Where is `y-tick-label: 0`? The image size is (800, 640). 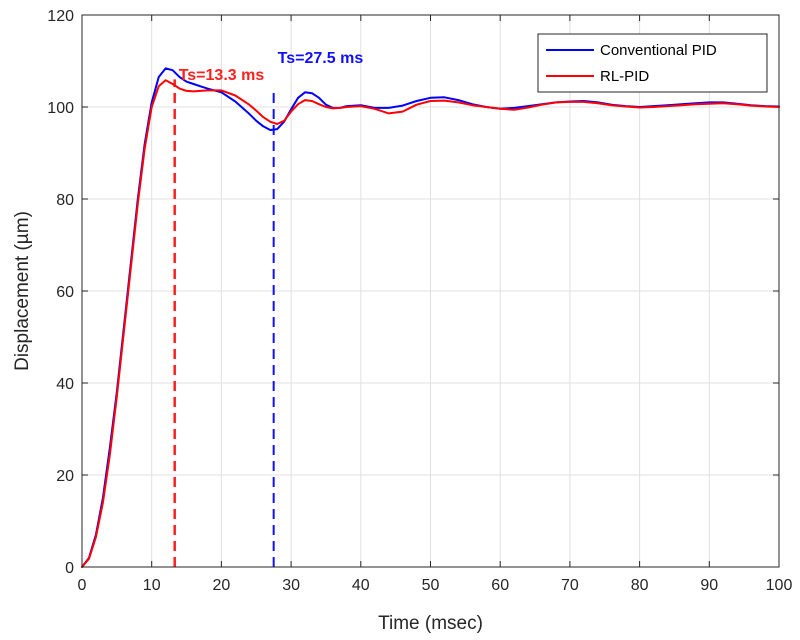 y-tick-label: 0 is located at coordinates (69, 568).